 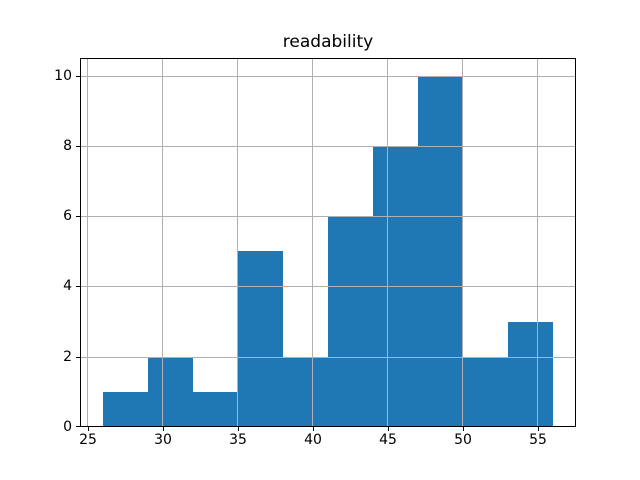 I want to click on y-tick-label: 4, so click(x=67, y=286).